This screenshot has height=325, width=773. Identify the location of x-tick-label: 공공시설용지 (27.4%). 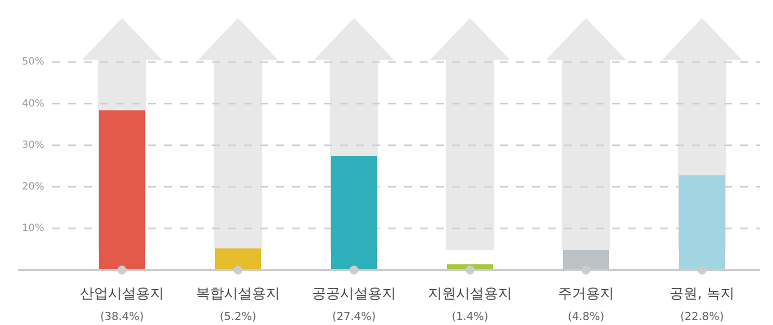
(354, 304).